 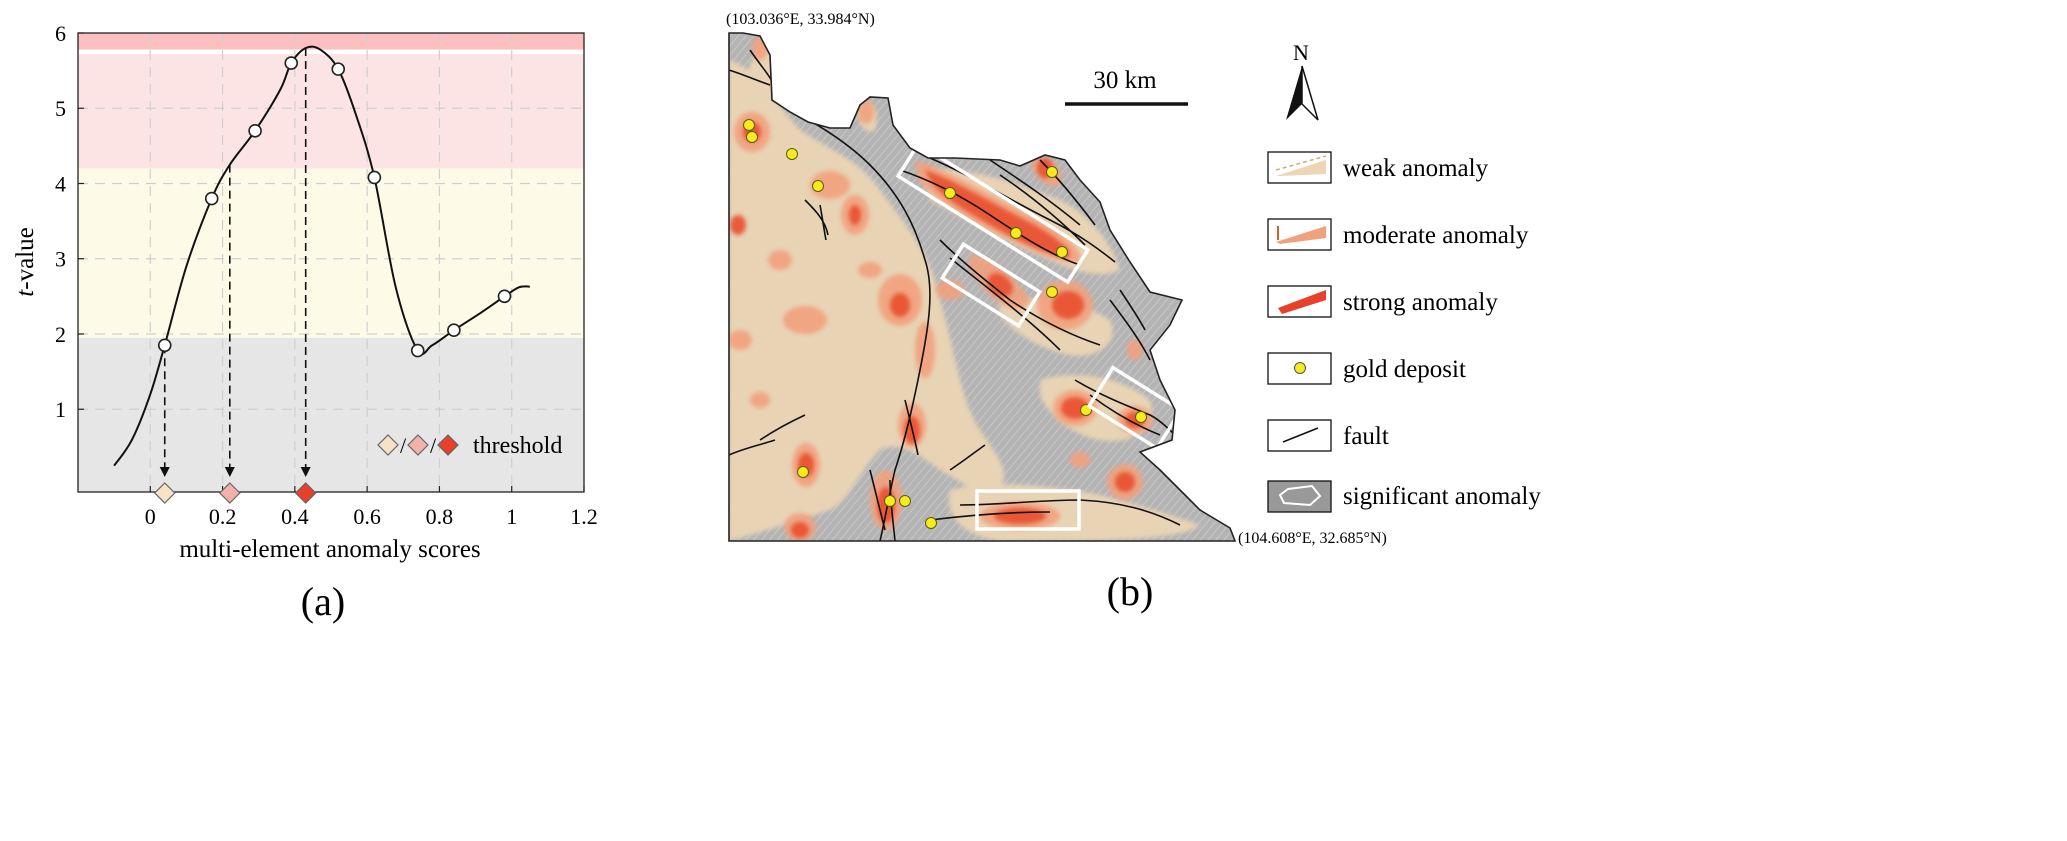 I want to click on coord-bottom-right: (104.608°E, 32.685°N), so click(x=1312, y=538).